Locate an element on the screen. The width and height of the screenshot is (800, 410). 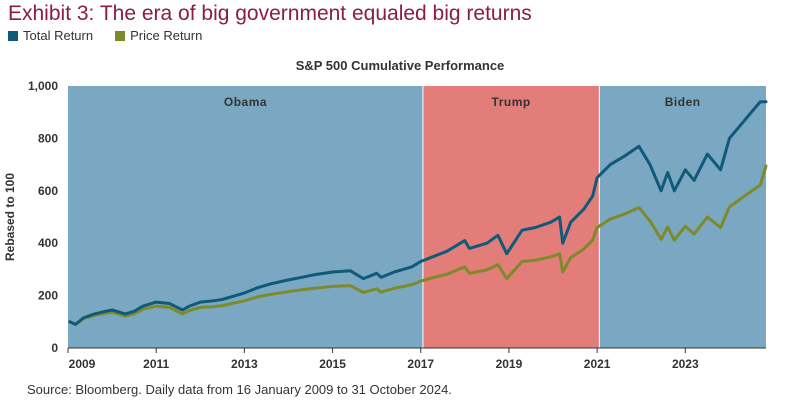
period-band-trump is located at coordinates (511, 217).